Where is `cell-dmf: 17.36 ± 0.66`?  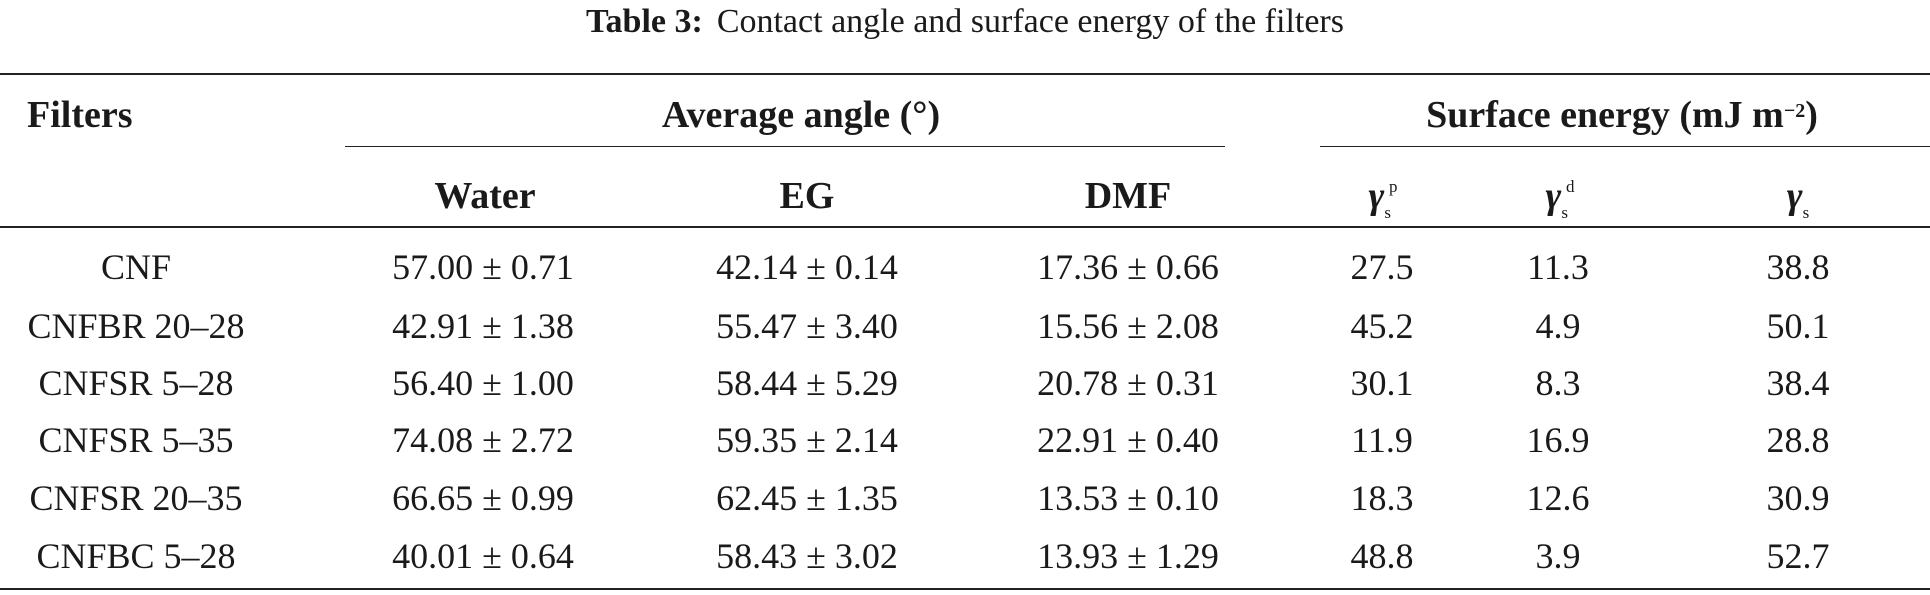
cell-dmf: 17.36 ± 0.66 is located at coordinates (1128, 267).